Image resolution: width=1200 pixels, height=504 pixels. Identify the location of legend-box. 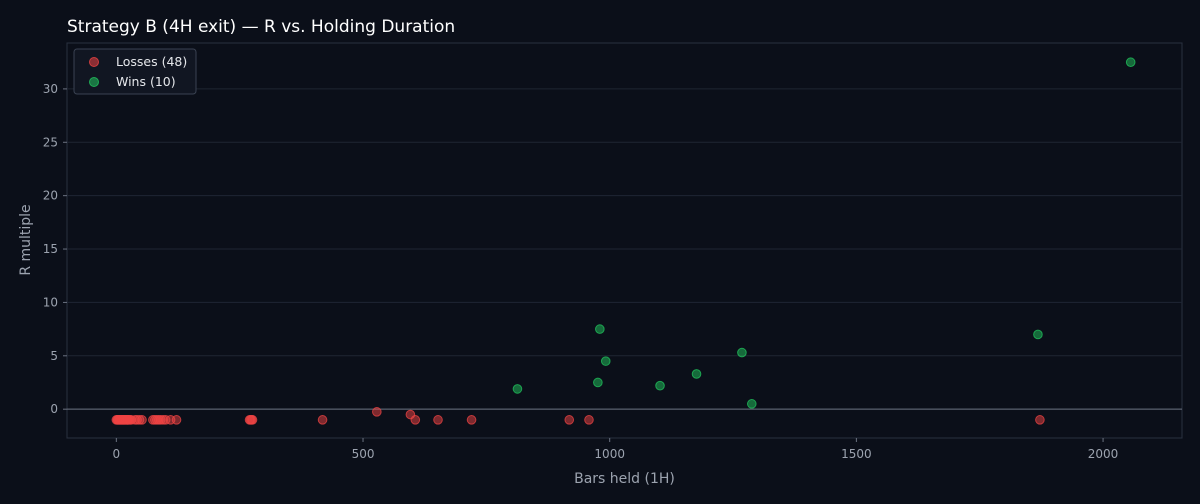
(135, 71).